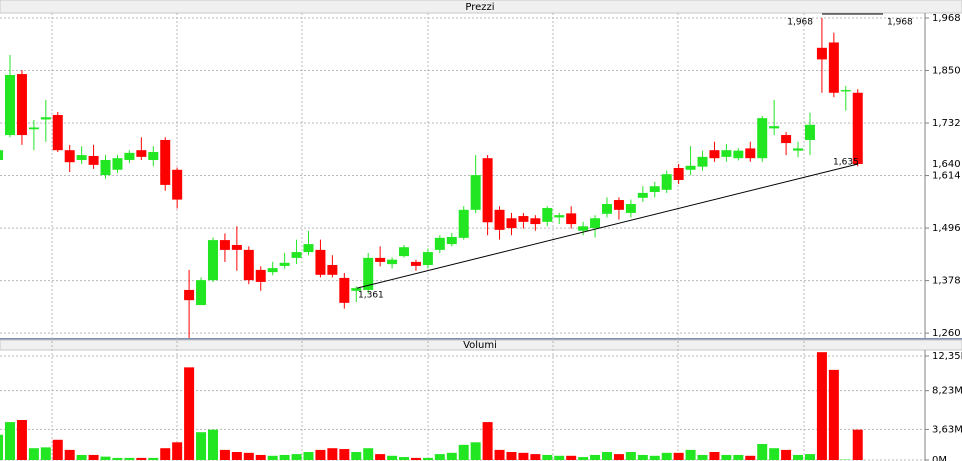 Image resolution: width=962 pixels, height=461 pixels. What do you see at coordinates (947, 391) in the screenshot?
I see `y-tick-label: 8,23M` at bounding box center [947, 391].